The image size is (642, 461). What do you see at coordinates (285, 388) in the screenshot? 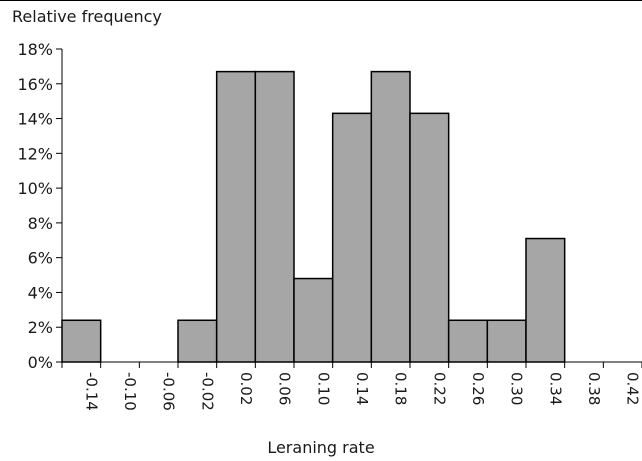
I see `x-tick-label: 0.06` at bounding box center [285, 388].